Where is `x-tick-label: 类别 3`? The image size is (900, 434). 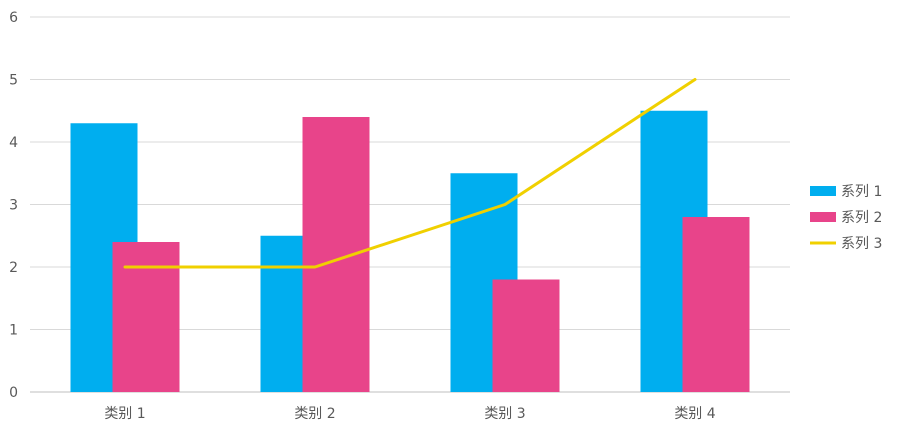 x-tick-label: 类别 3 is located at coordinates (504, 414).